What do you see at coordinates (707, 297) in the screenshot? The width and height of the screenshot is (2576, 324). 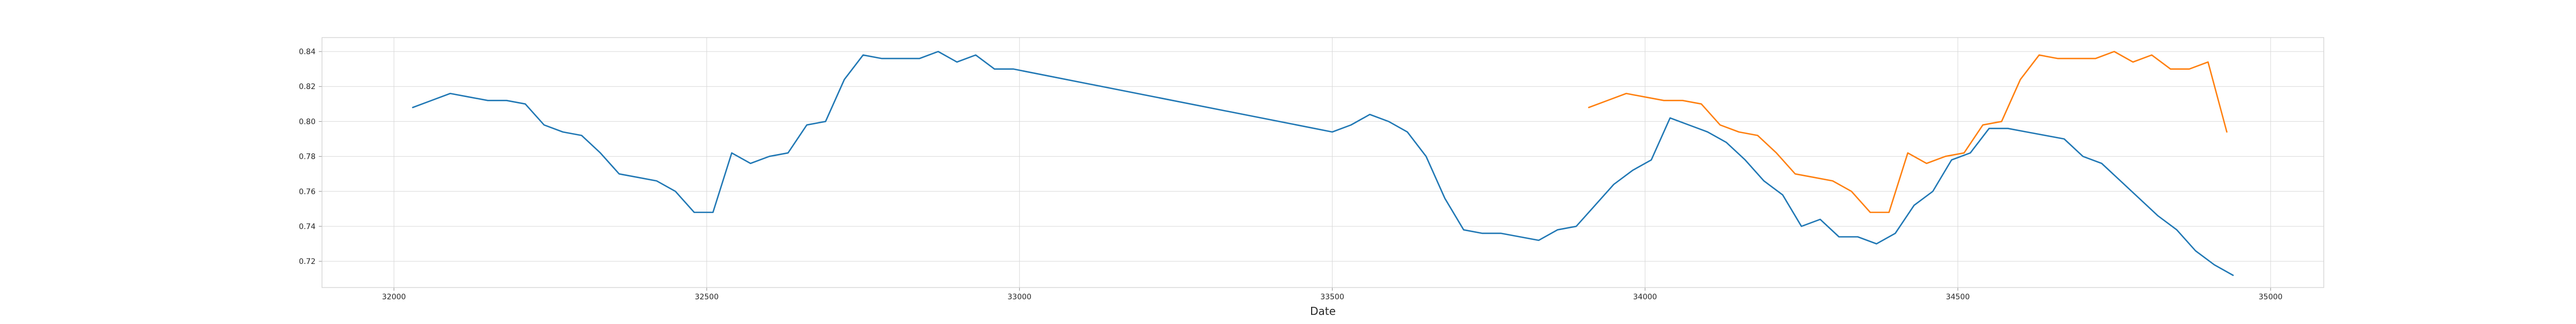 I see `x-tick-label-32500: 32500` at bounding box center [707, 297].